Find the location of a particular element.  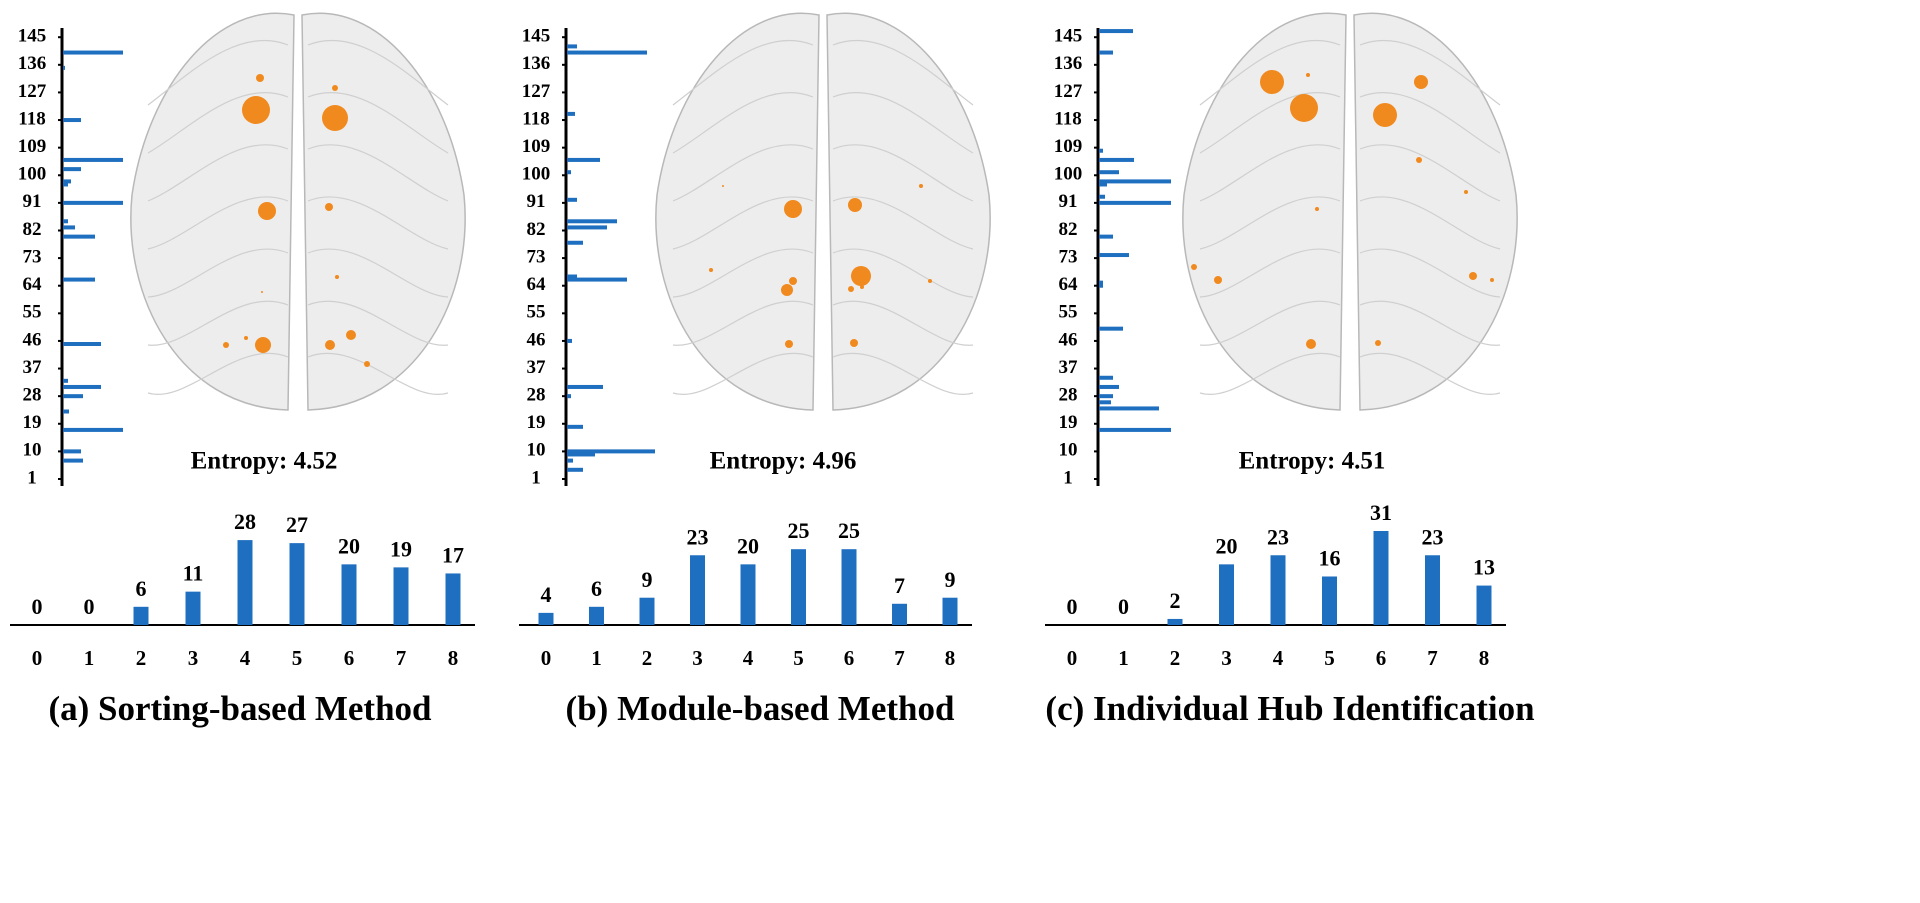

x-tick-label: 6 is located at coordinates (849, 658).